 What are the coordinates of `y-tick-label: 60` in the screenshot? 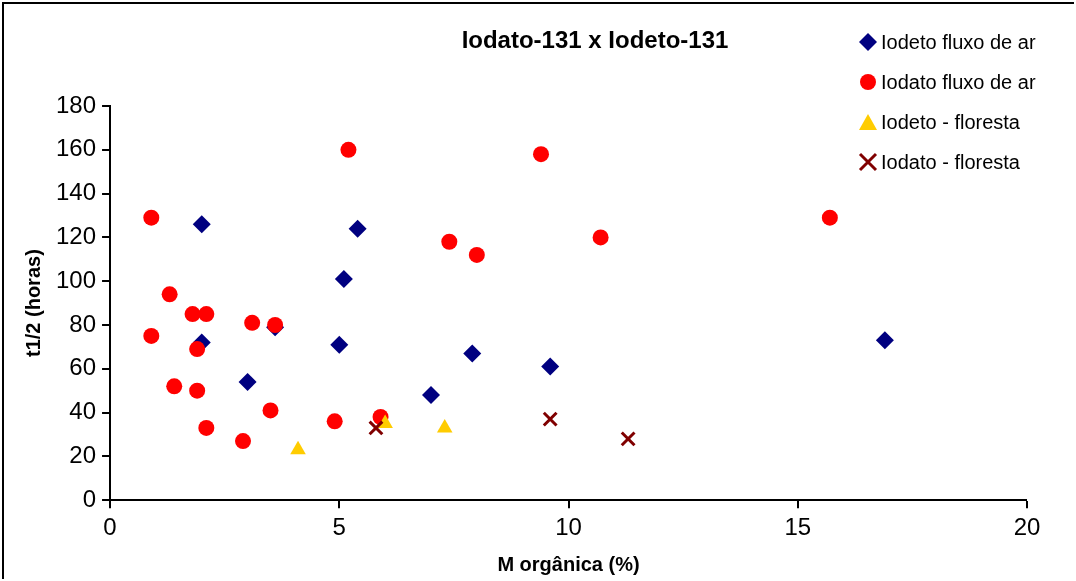 It's located at (83, 367).